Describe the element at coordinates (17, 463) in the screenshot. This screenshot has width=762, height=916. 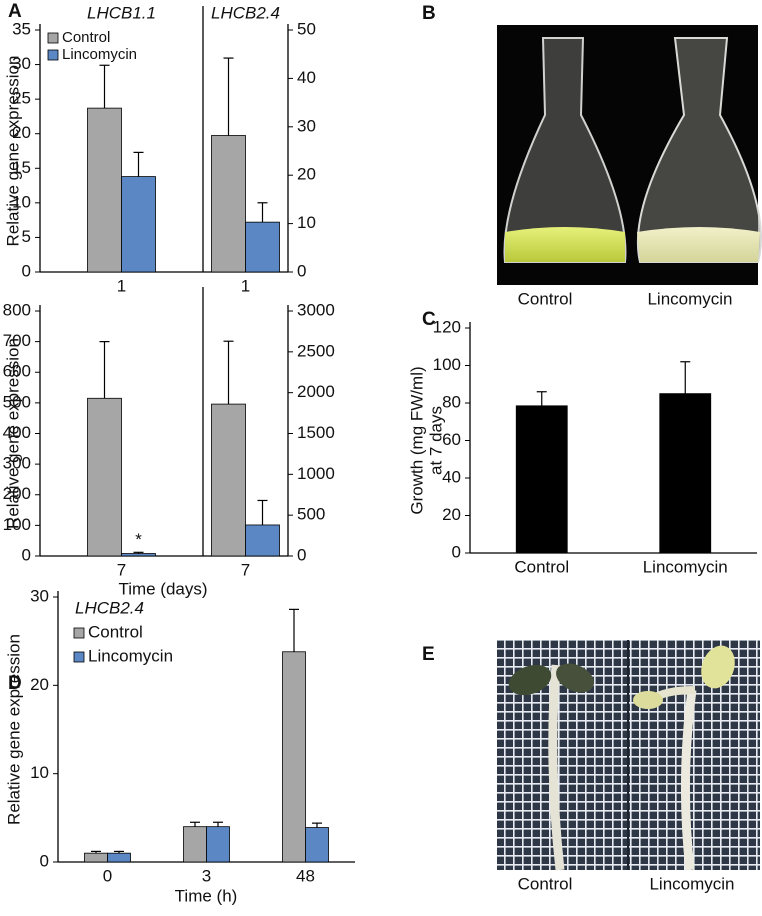
I see `y-tick-label: 300` at that location.